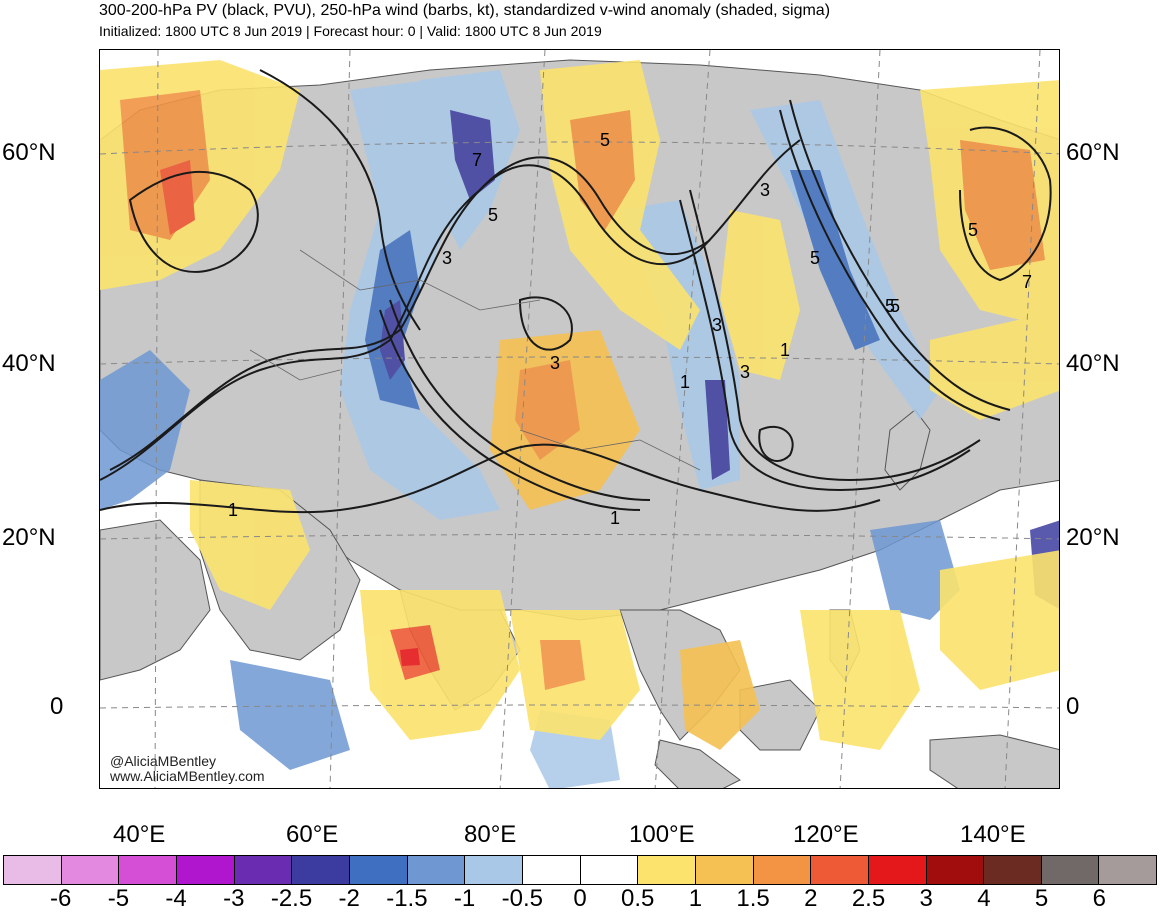 The image size is (1160, 913). What do you see at coordinates (994, 761) in the screenshot?
I see `land-new-guinea` at bounding box center [994, 761].